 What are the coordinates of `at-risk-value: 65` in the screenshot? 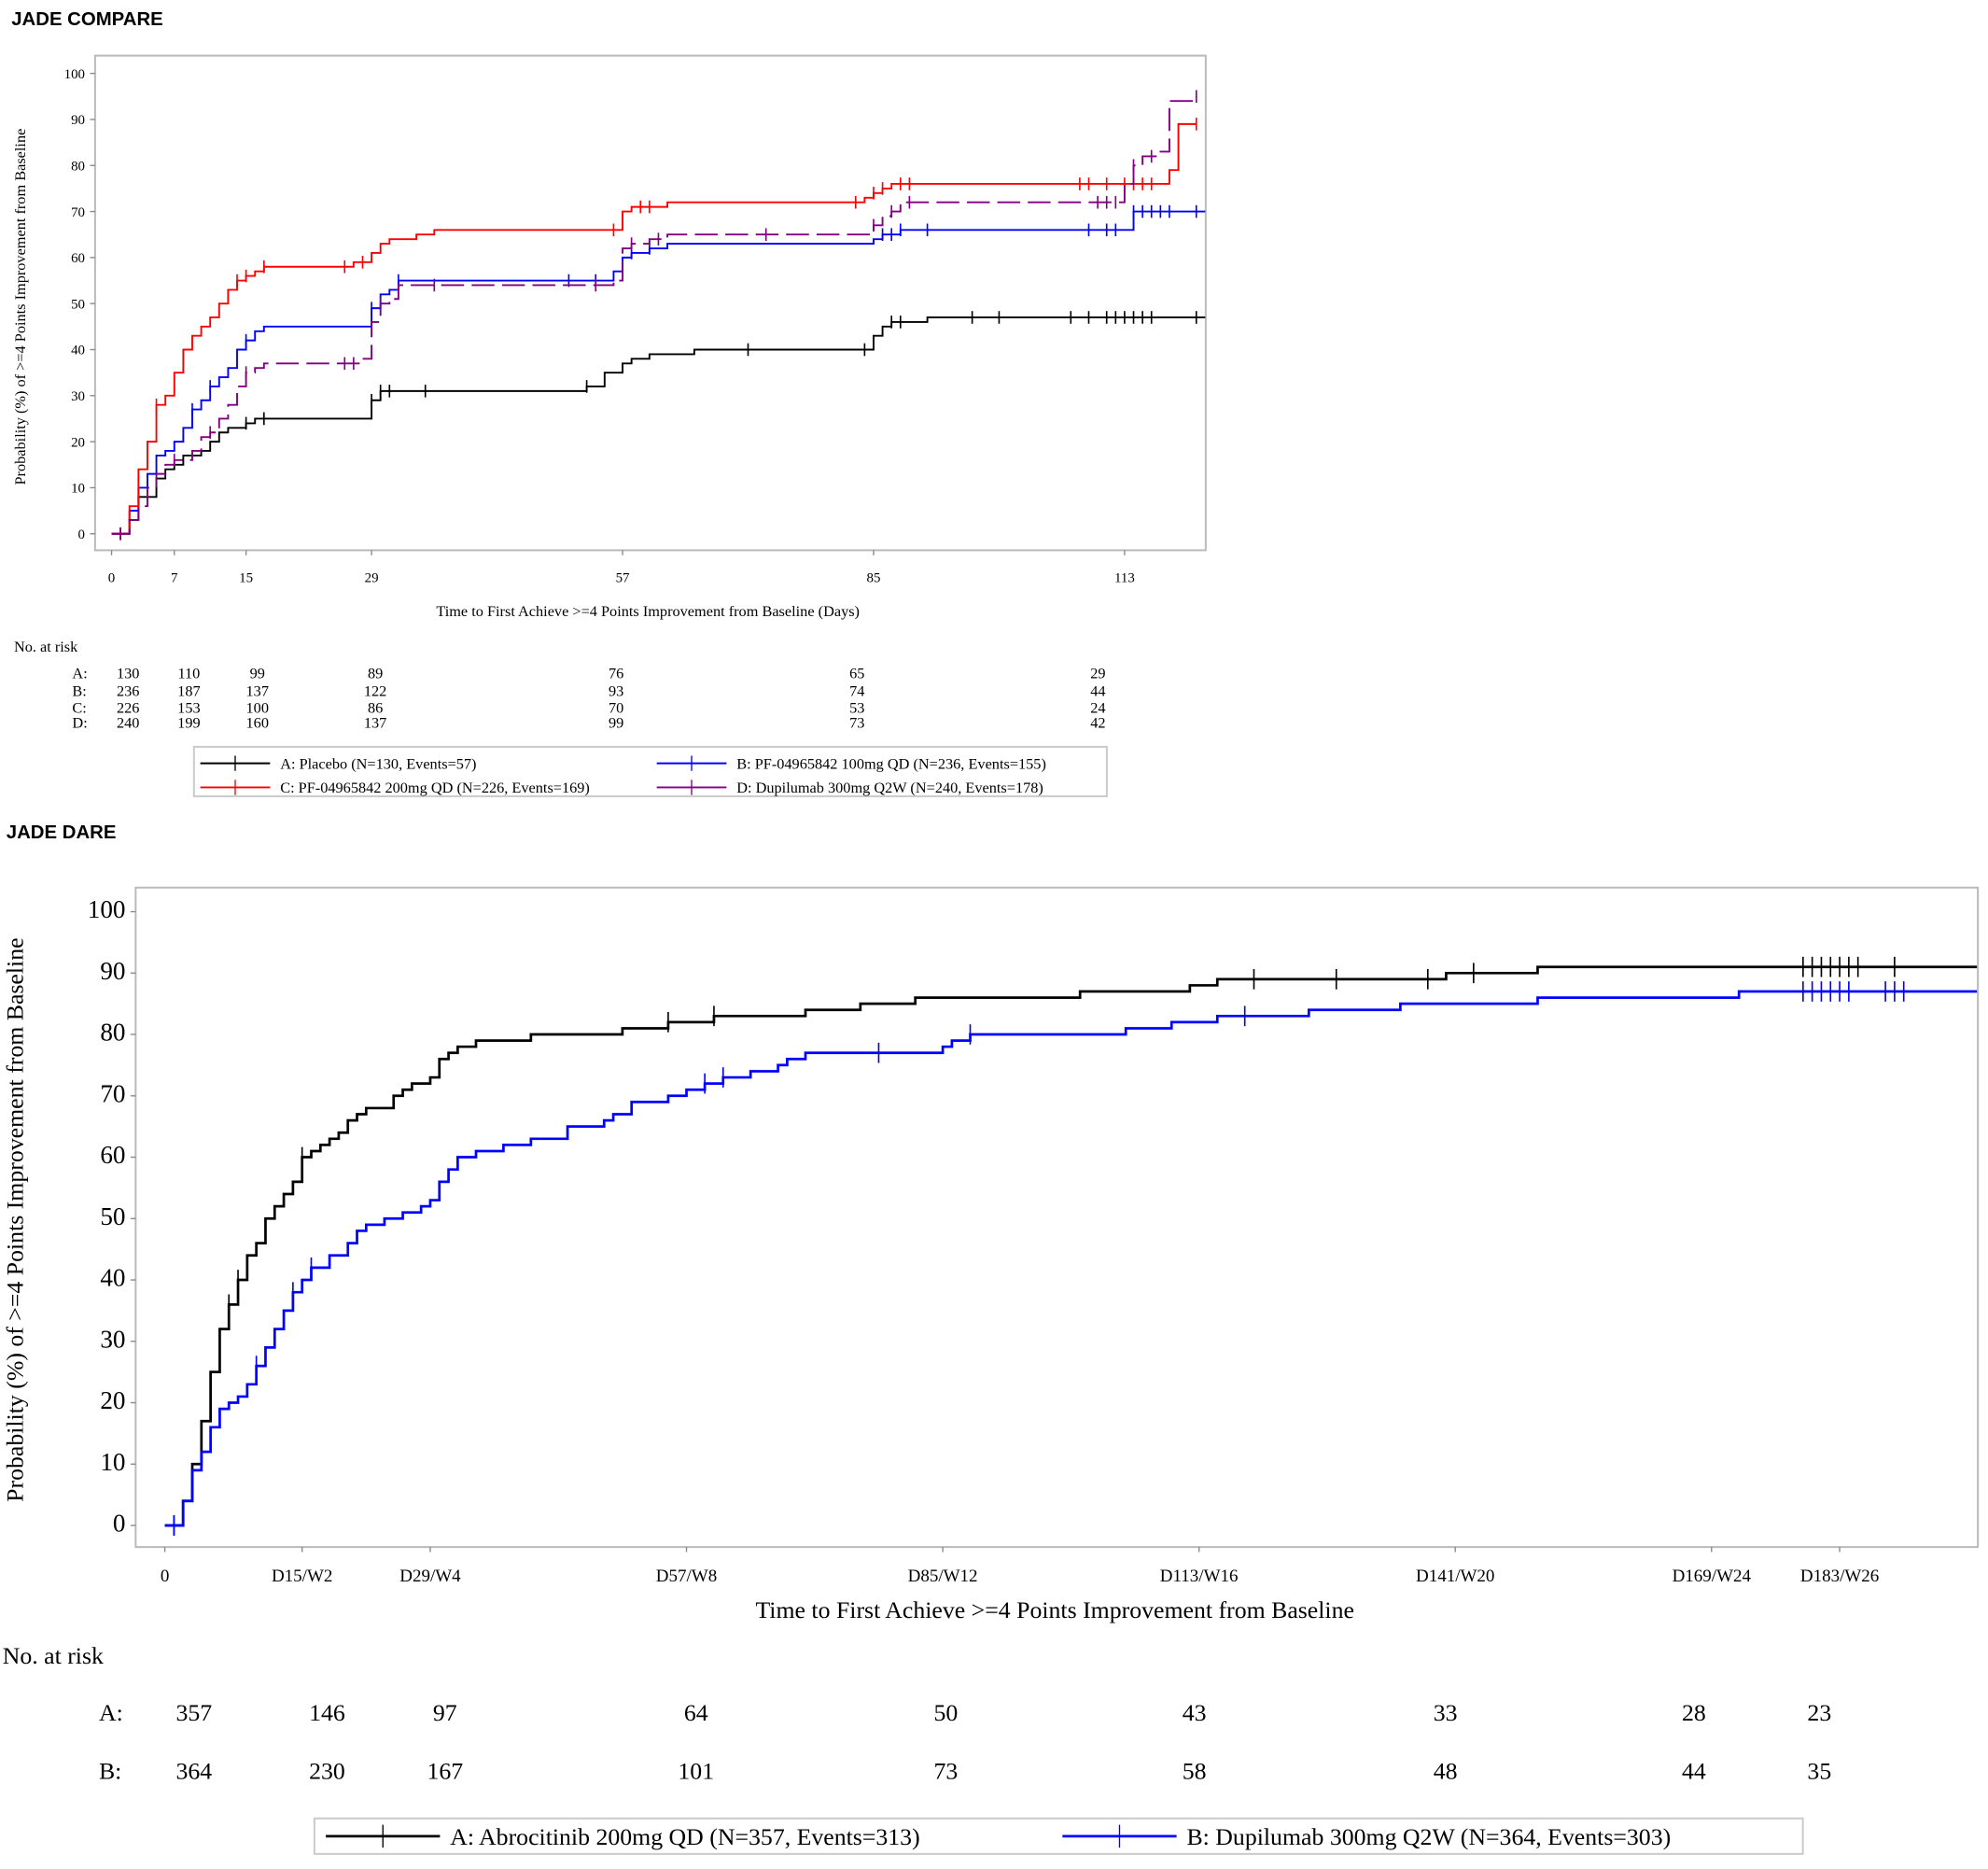 It's located at (856, 673).